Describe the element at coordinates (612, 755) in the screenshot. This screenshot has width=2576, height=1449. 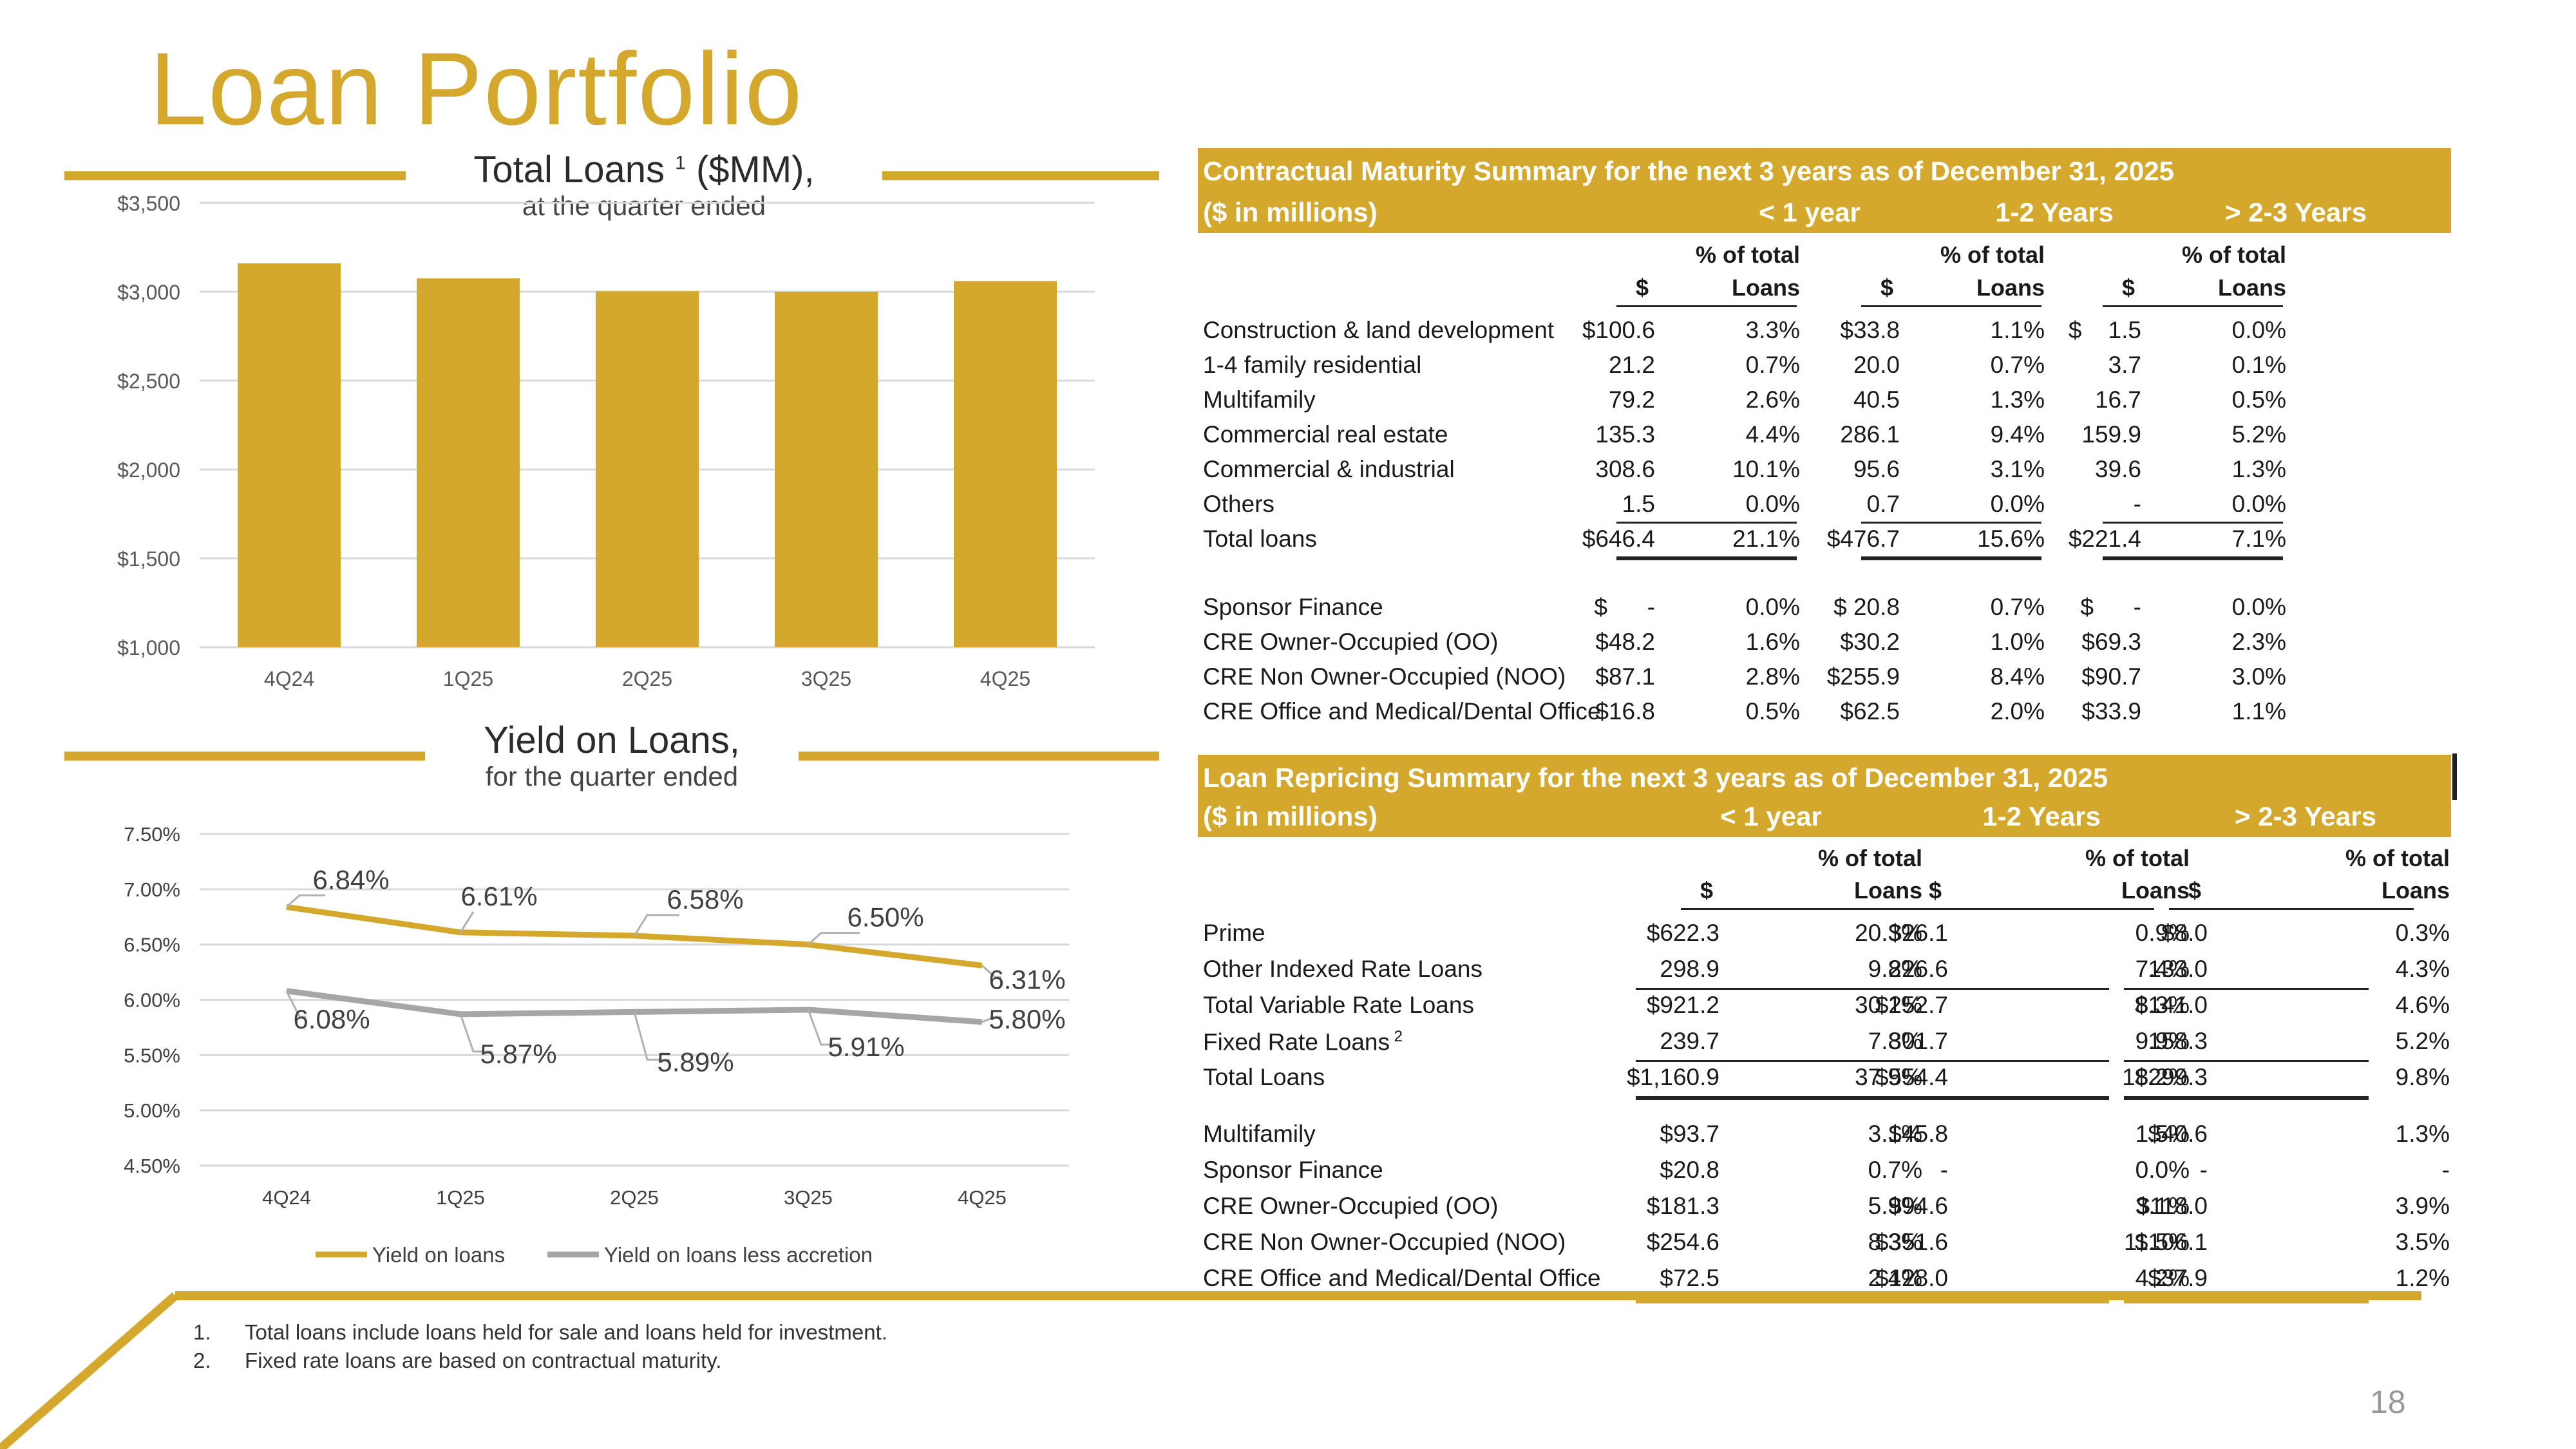
I see `yield-chart-title: Yield on Loans, for the quarter ended` at that location.